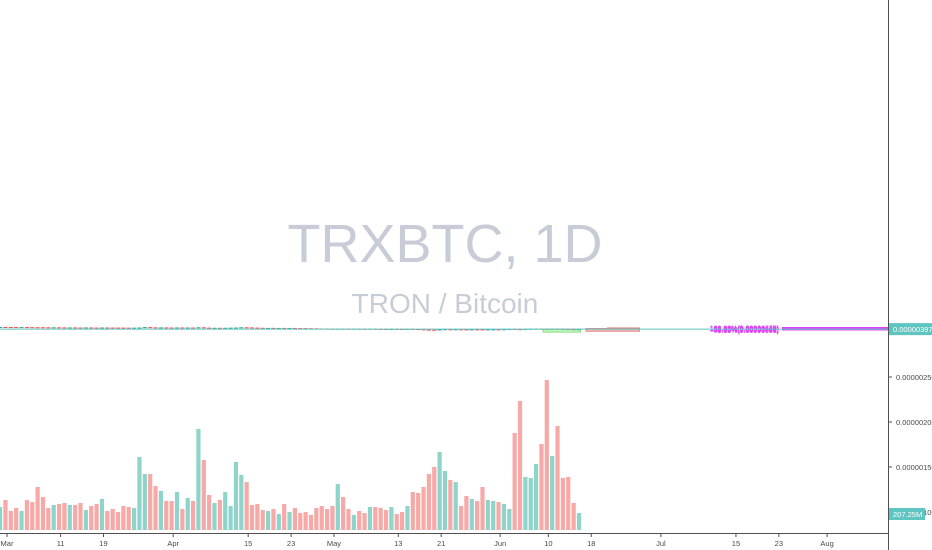 This screenshot has width=932, height=550. I want to click on time-axis: Mar 11 19 Apr 15 23 May 13 21 Jun 10 18 Jul 15 23 Aug, so click(444, 540).